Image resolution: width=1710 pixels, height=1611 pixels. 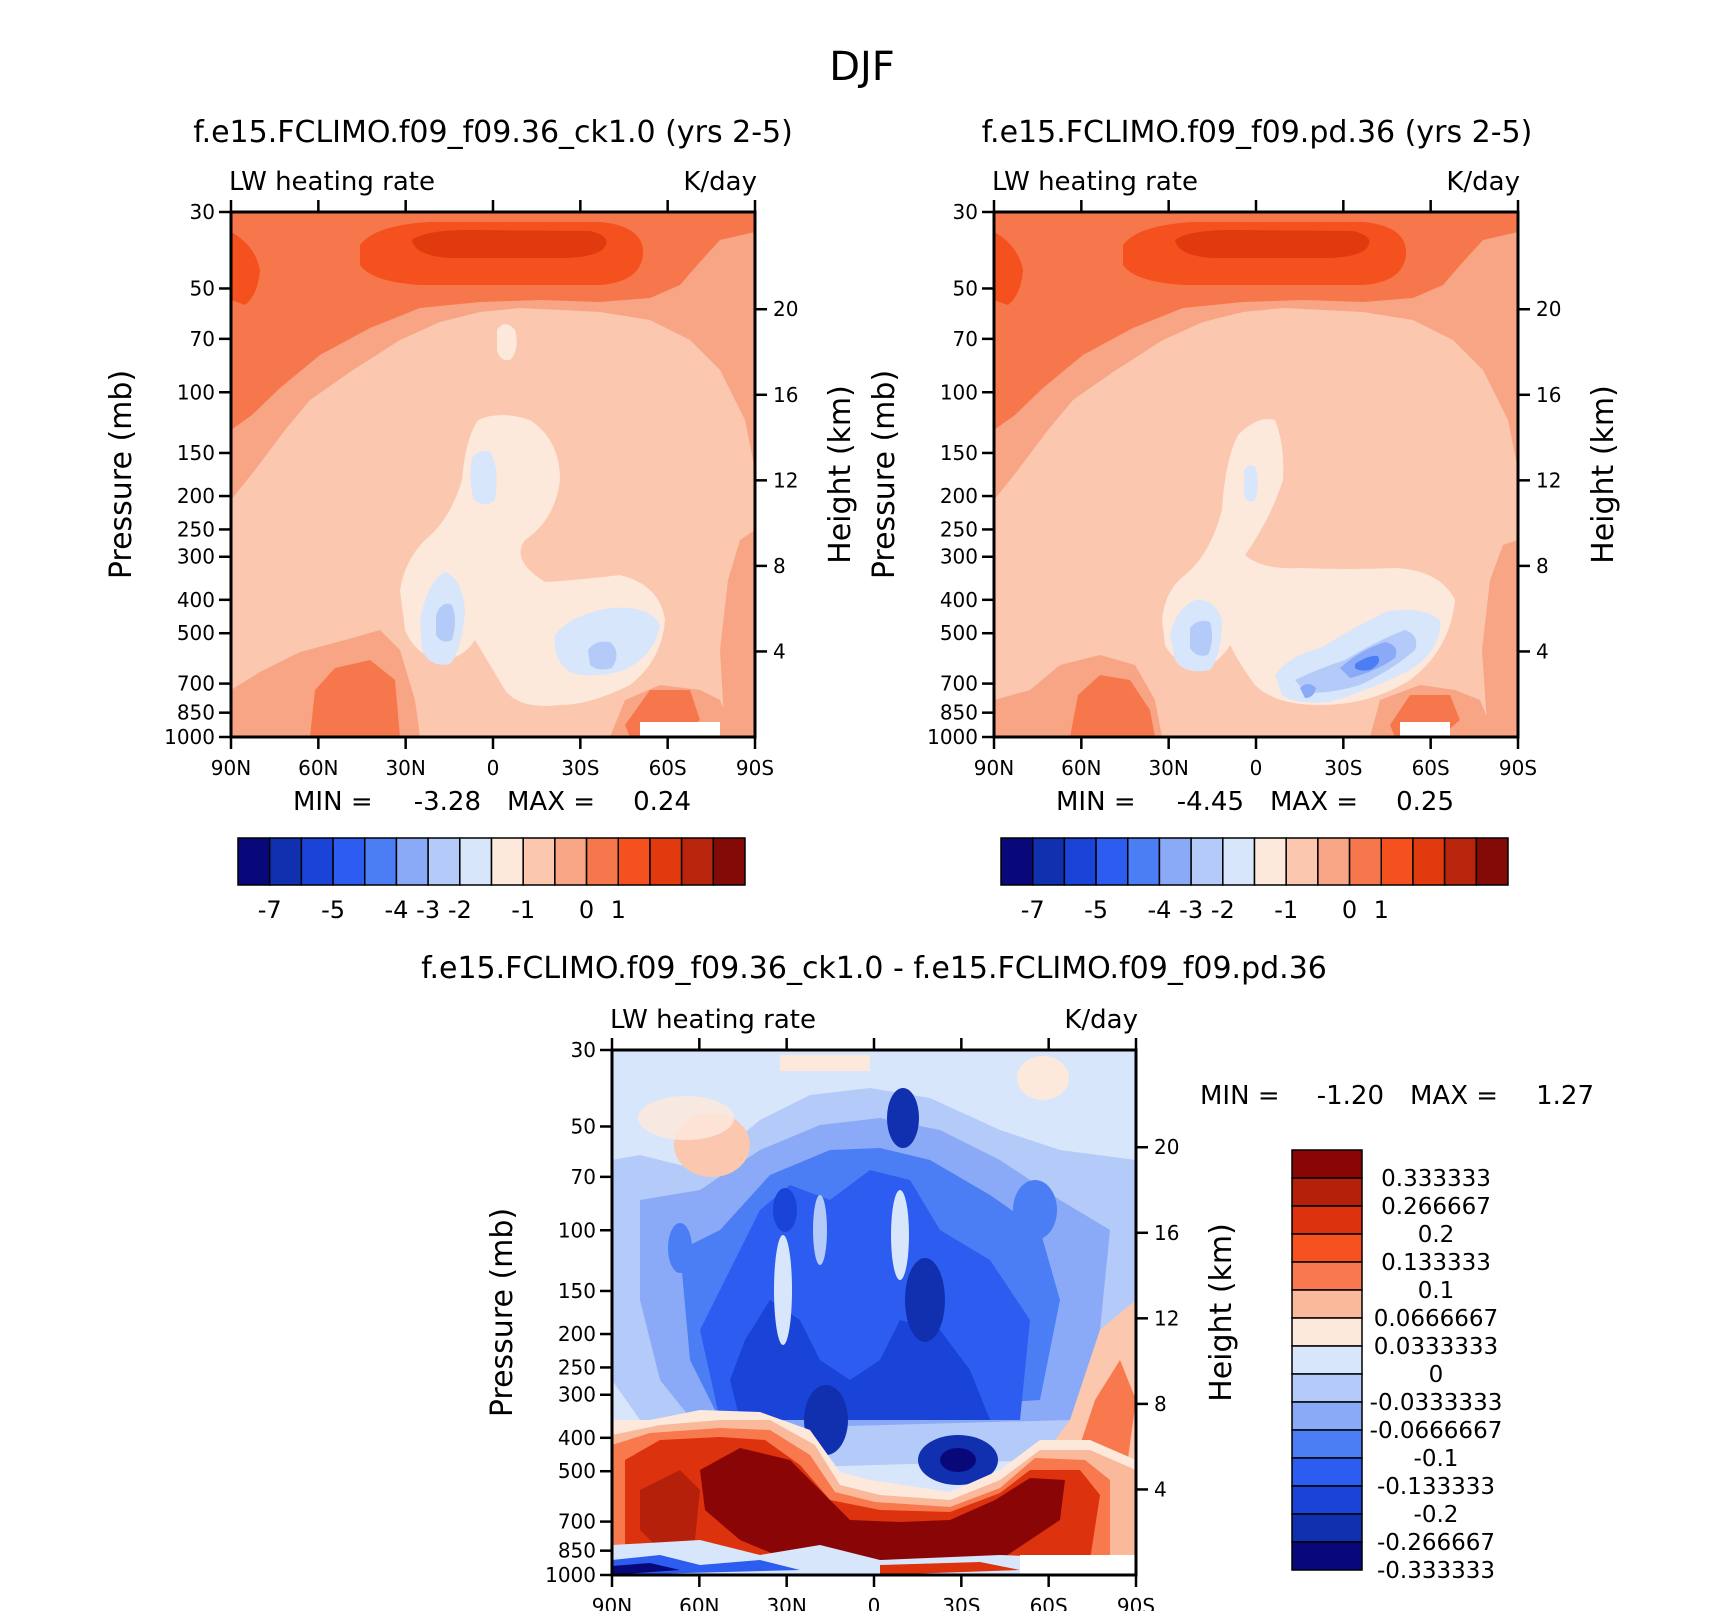 What do you see at coordinates (1033, 910) in the screenshot?
I see `colorbar-tick-label: -7` at bounding box center [1033, 910].